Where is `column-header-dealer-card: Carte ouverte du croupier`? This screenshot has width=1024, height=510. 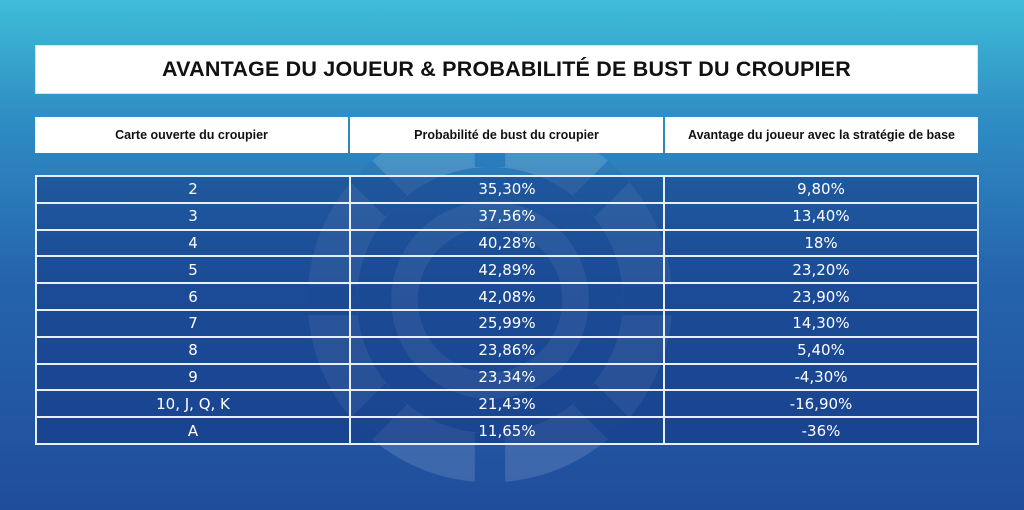 column-header-dealer-card: Carte ouverte du croupier is located at coordinates (191, 135).